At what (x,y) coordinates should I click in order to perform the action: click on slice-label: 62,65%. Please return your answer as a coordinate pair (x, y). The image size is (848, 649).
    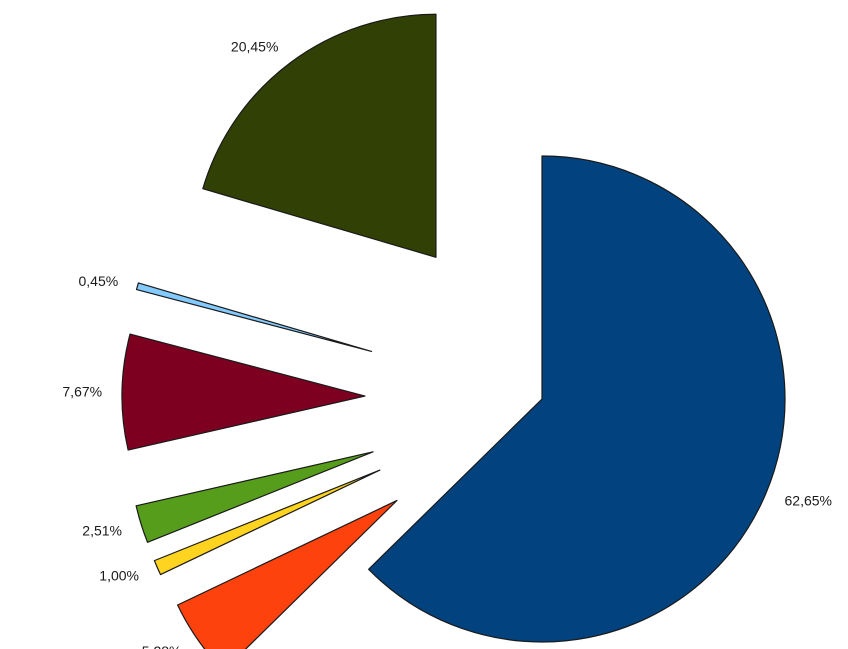
    Looking at the image, I should click on (808, 501).